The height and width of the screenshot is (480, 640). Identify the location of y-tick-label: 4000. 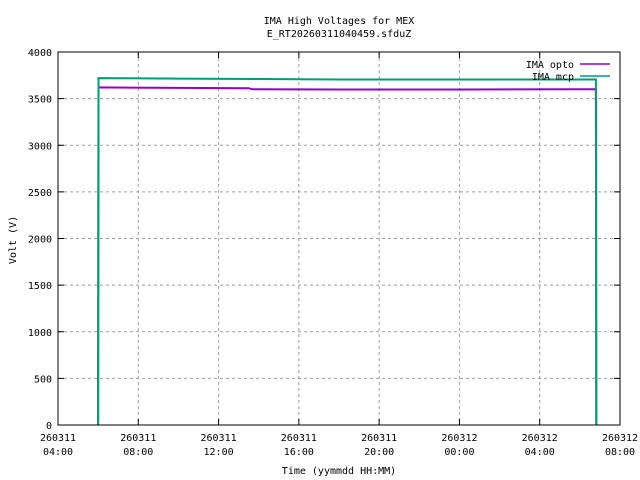
(40, 53).